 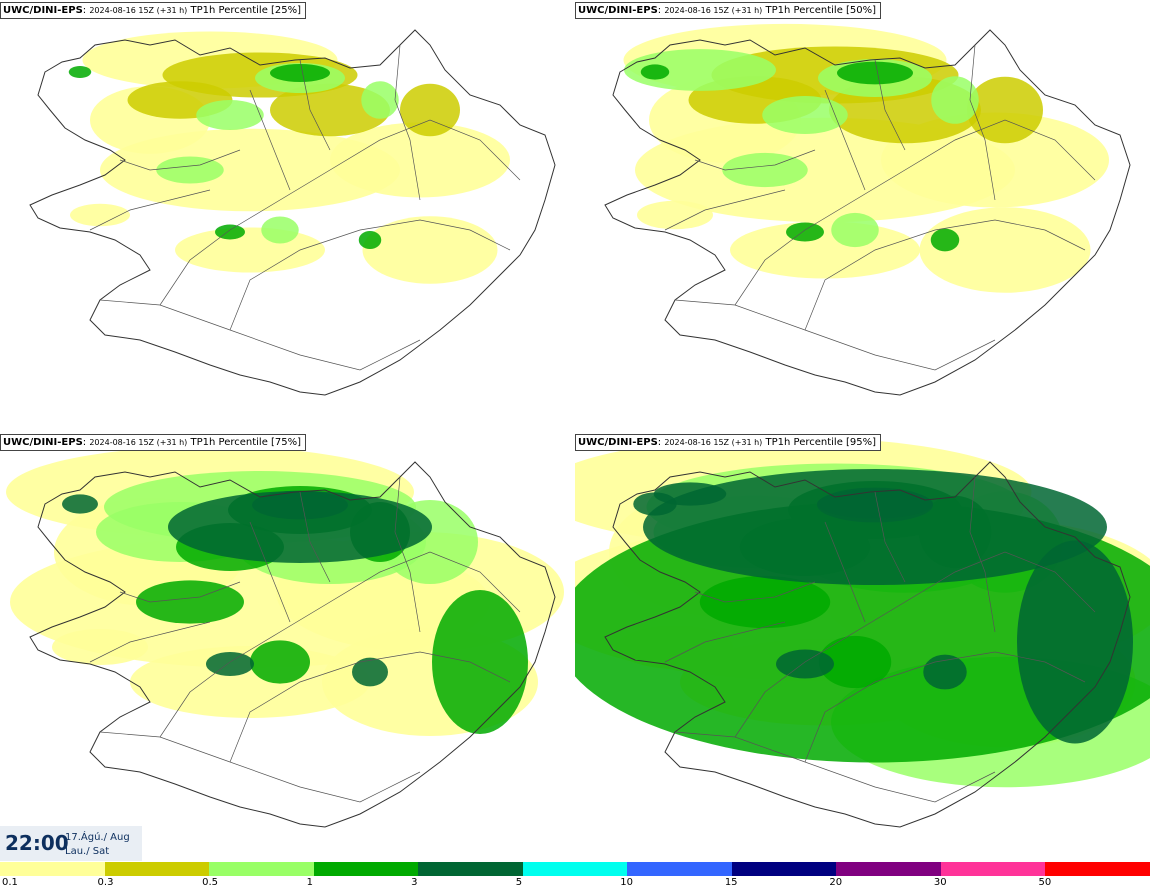 What do you see at coordinates (940, 882) in the screenshot?
I see `legend-tick-label: 30` at bounding box center [940, 882].